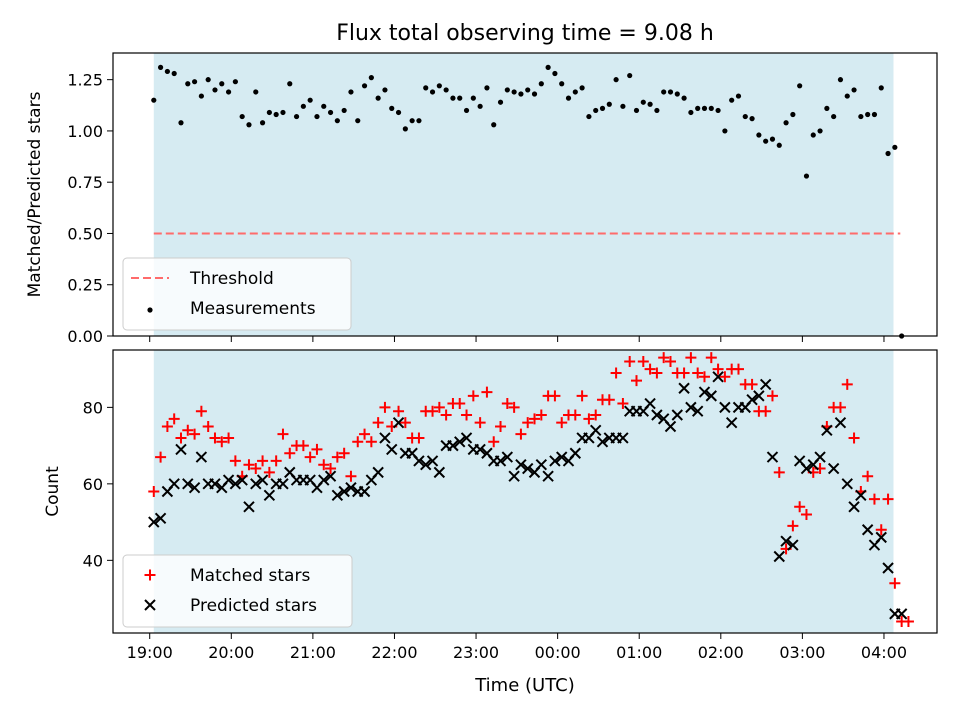 This screenshot has height=720, width=960. I want to click on y-tick-label: 0.75, so click(85, 182).